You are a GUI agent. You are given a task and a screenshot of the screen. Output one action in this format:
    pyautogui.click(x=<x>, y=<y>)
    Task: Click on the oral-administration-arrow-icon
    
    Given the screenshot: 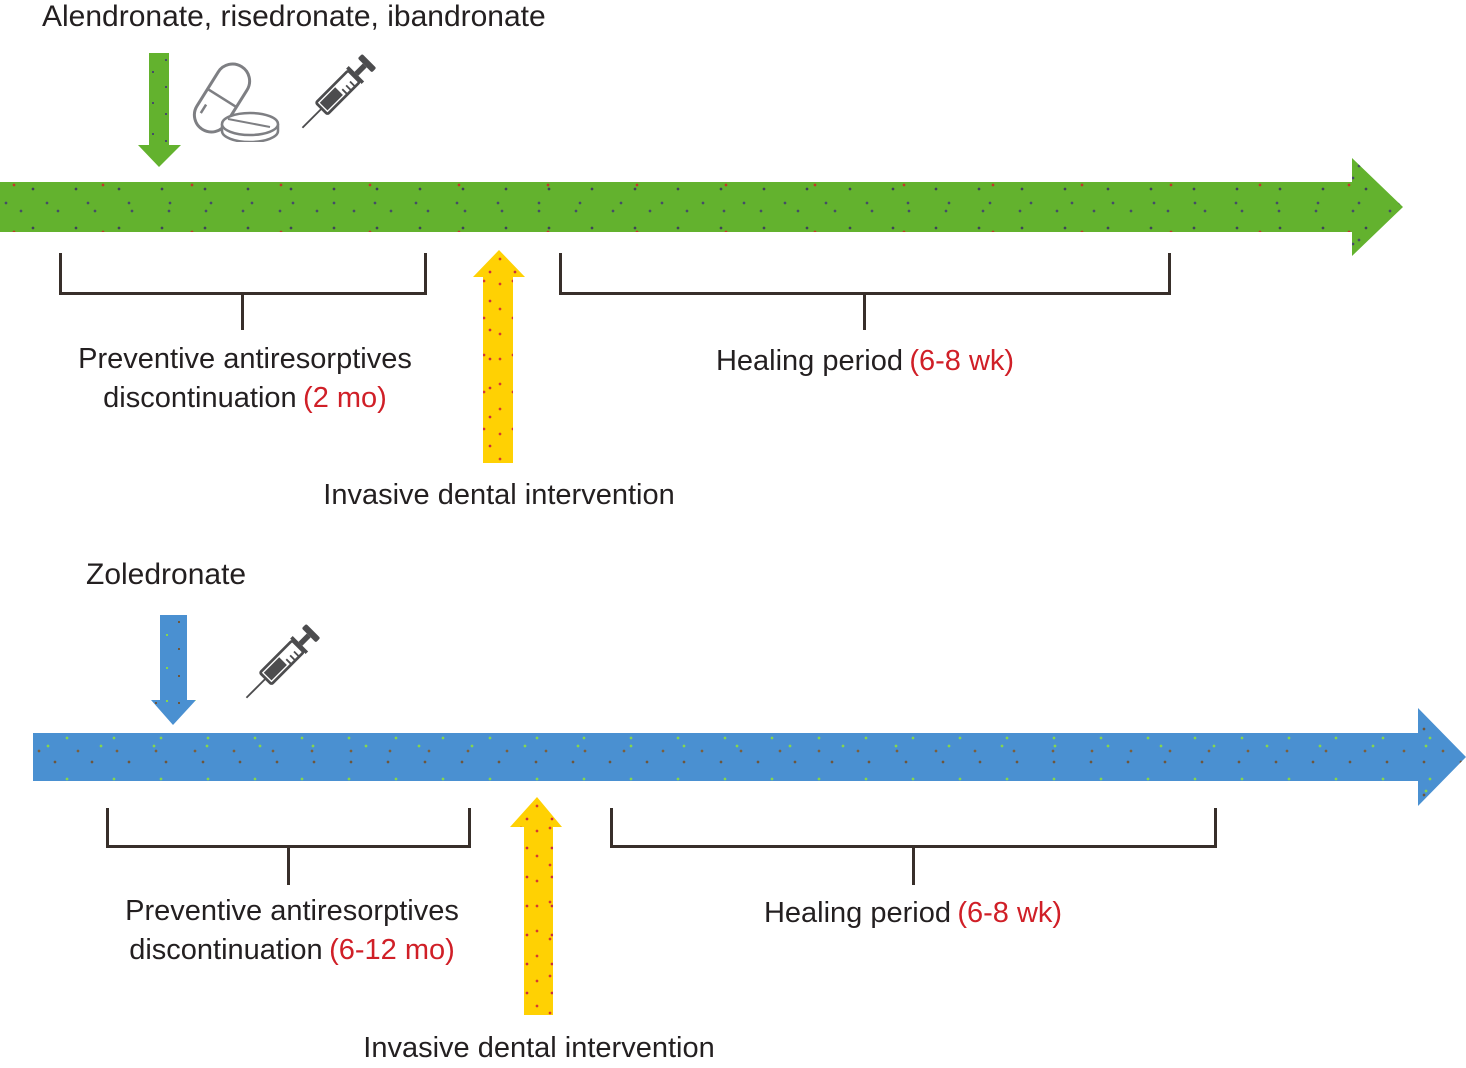 What is the action you would take?
    pyautogui.click(x=159, y=110)
    